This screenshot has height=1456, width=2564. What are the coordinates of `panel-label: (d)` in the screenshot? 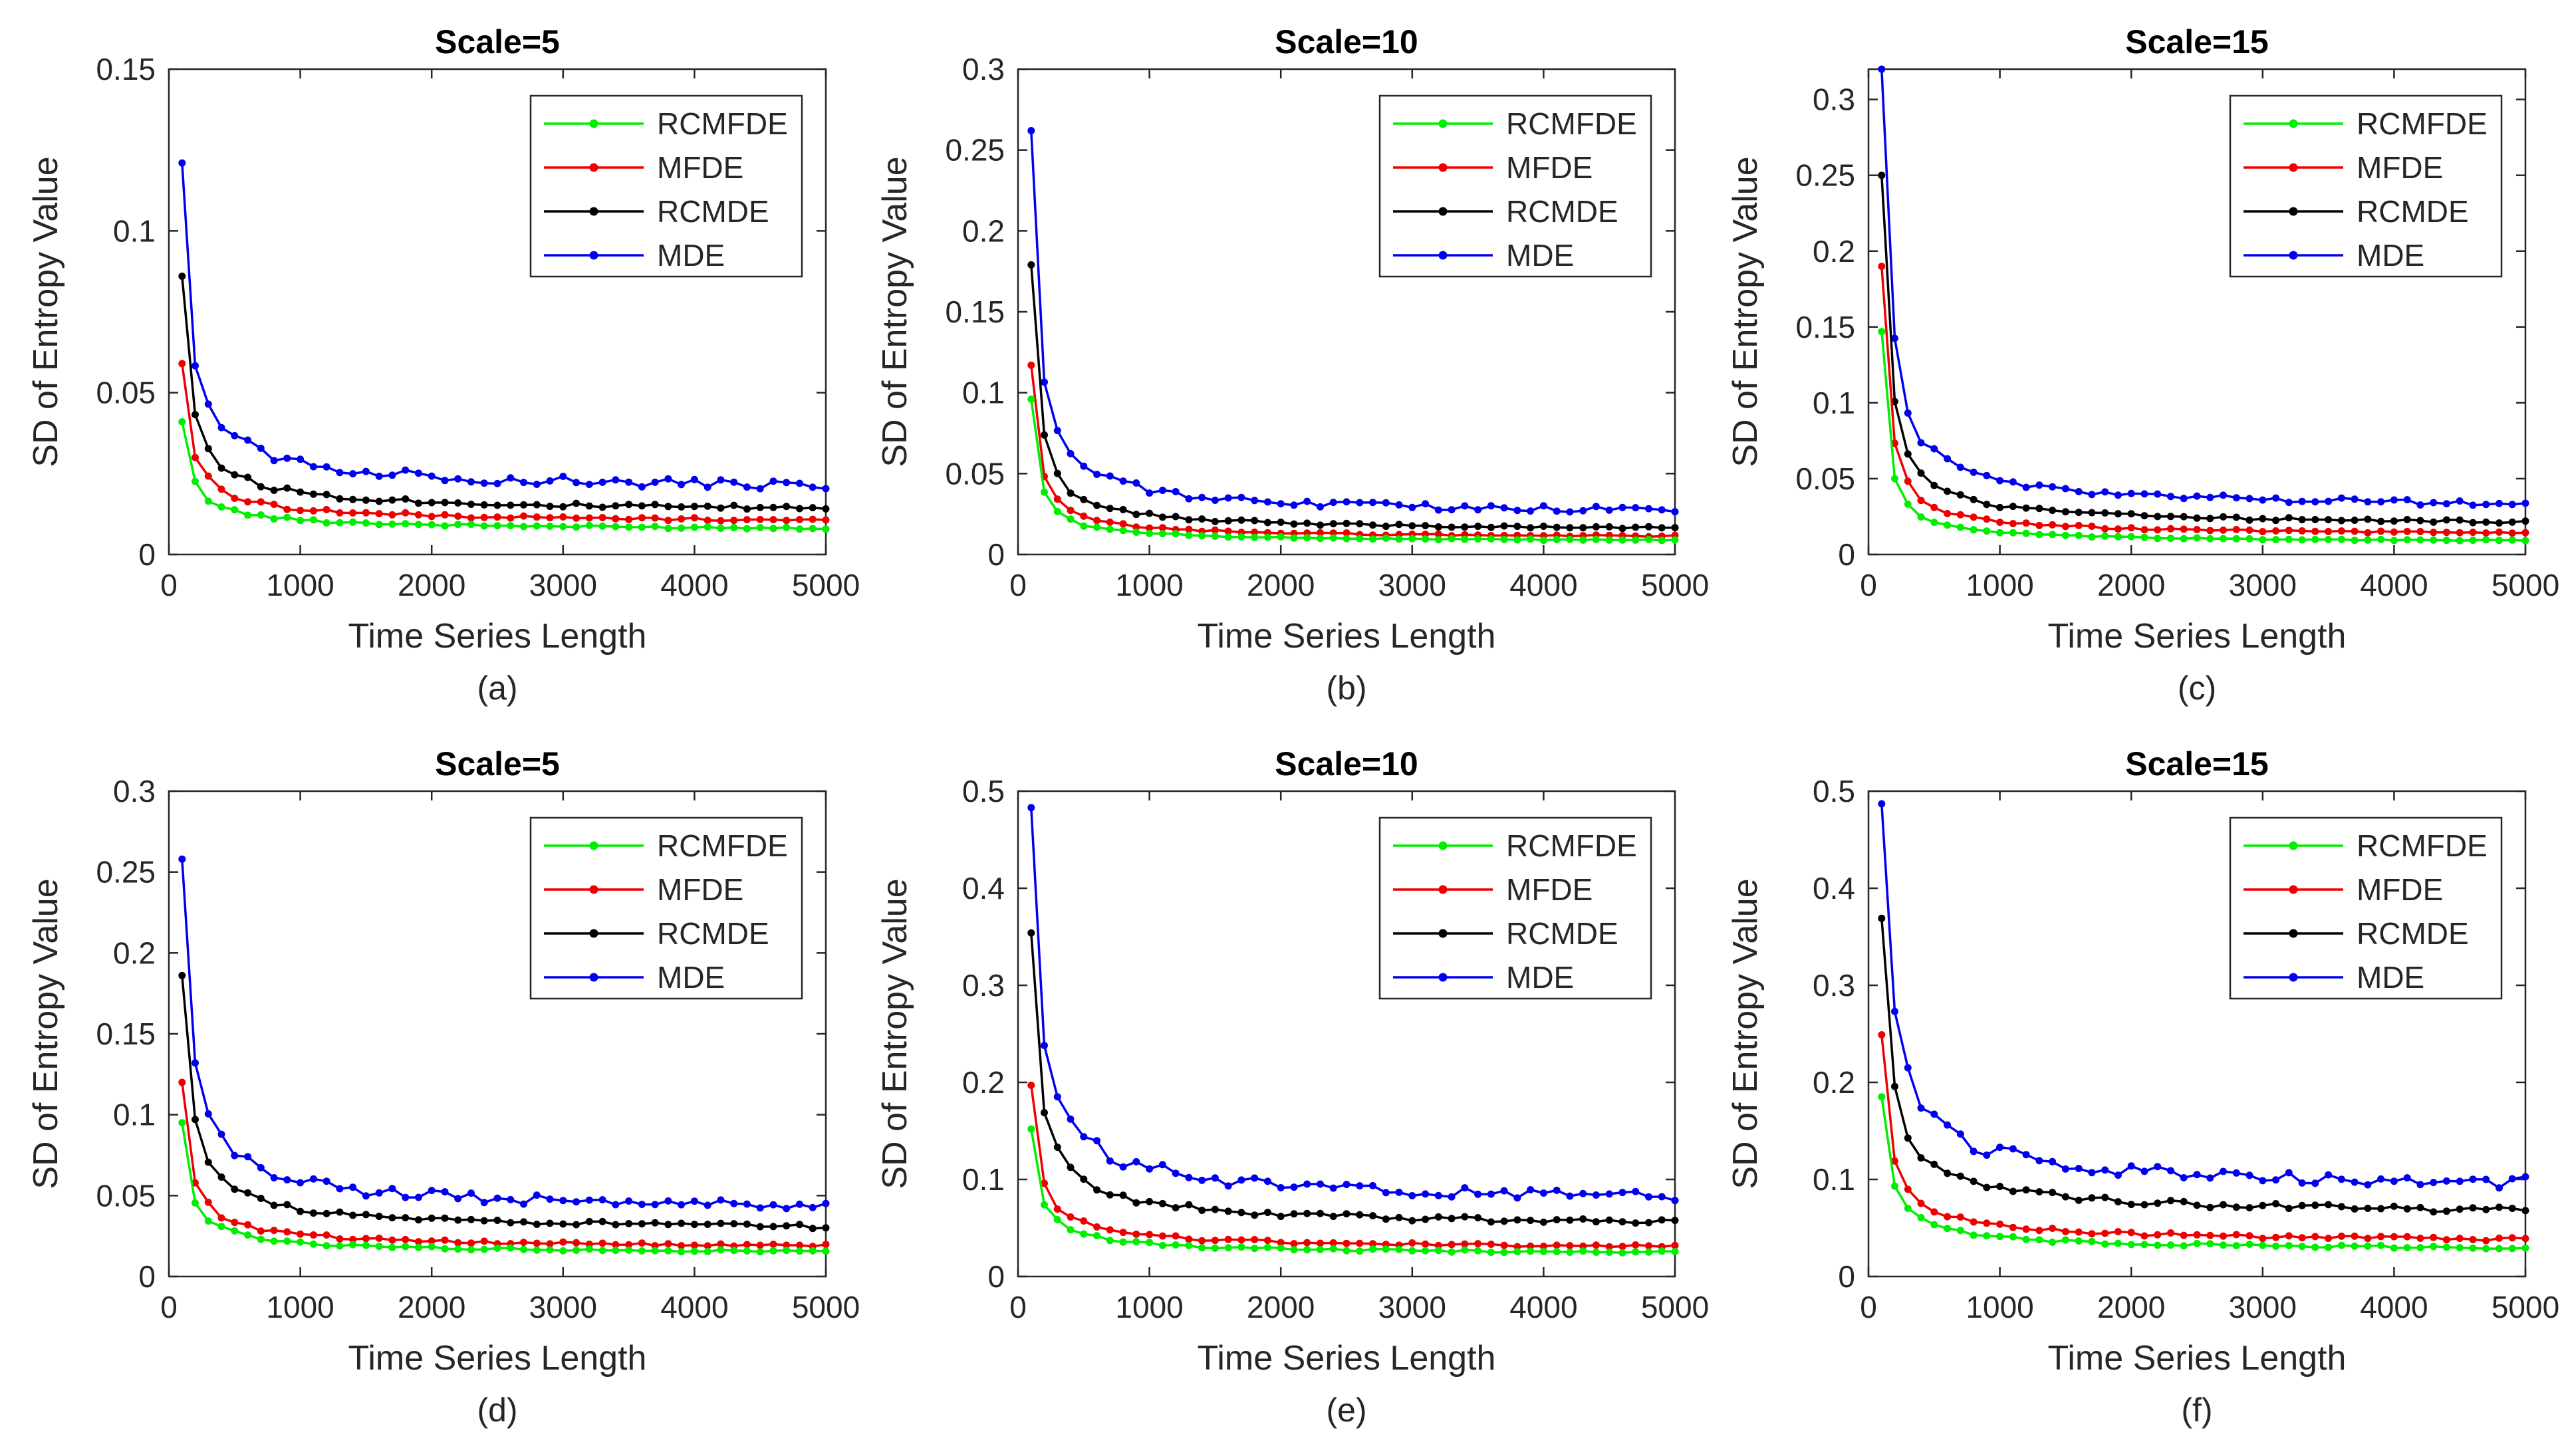 It's located at (497, 1410).